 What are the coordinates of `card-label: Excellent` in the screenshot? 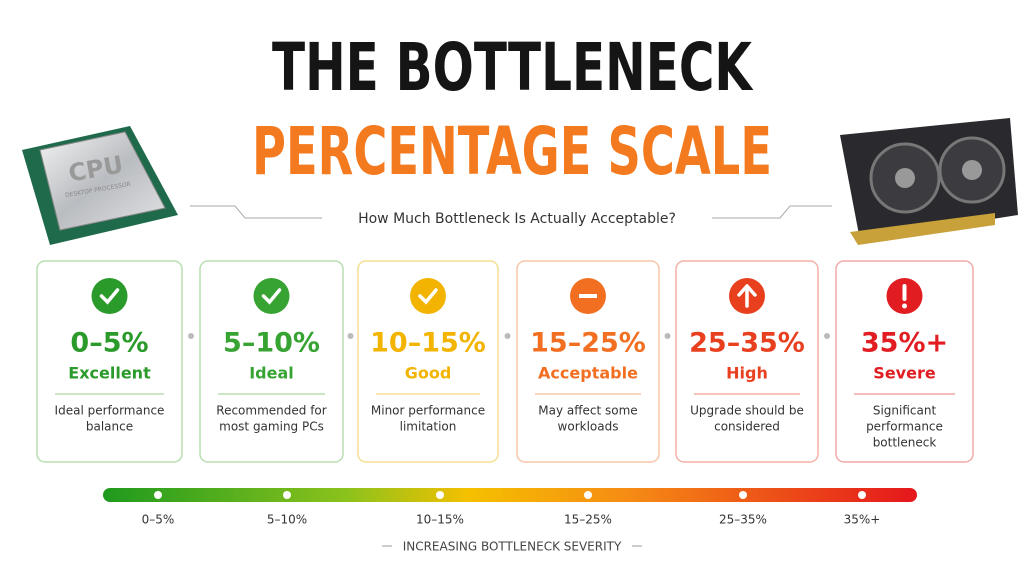 It's located at (109, 373).